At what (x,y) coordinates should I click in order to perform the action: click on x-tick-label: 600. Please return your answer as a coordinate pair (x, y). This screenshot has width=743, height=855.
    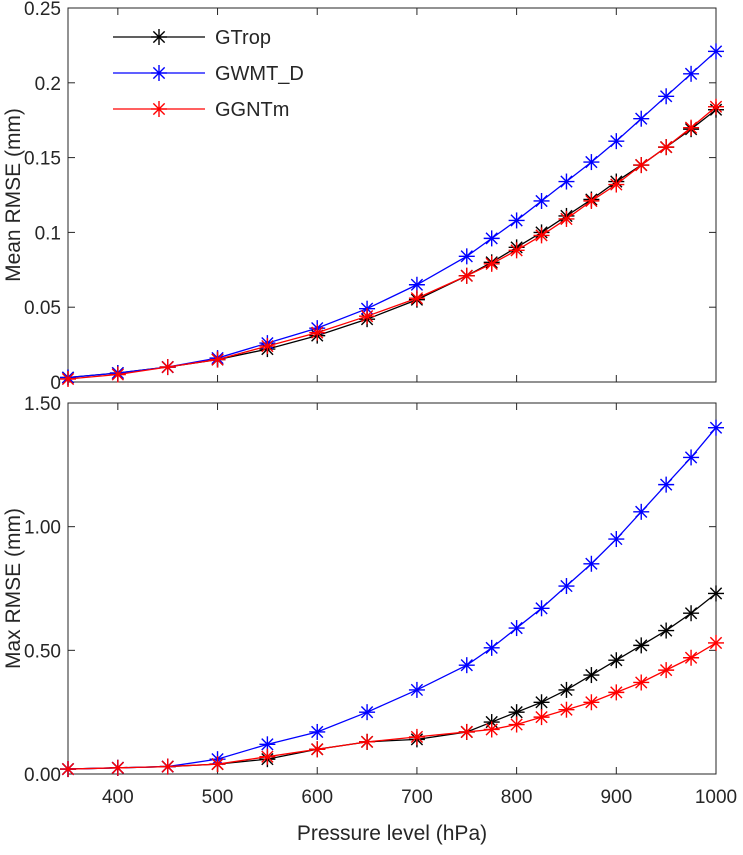
    Looking at the image, I should click on (317, 797).